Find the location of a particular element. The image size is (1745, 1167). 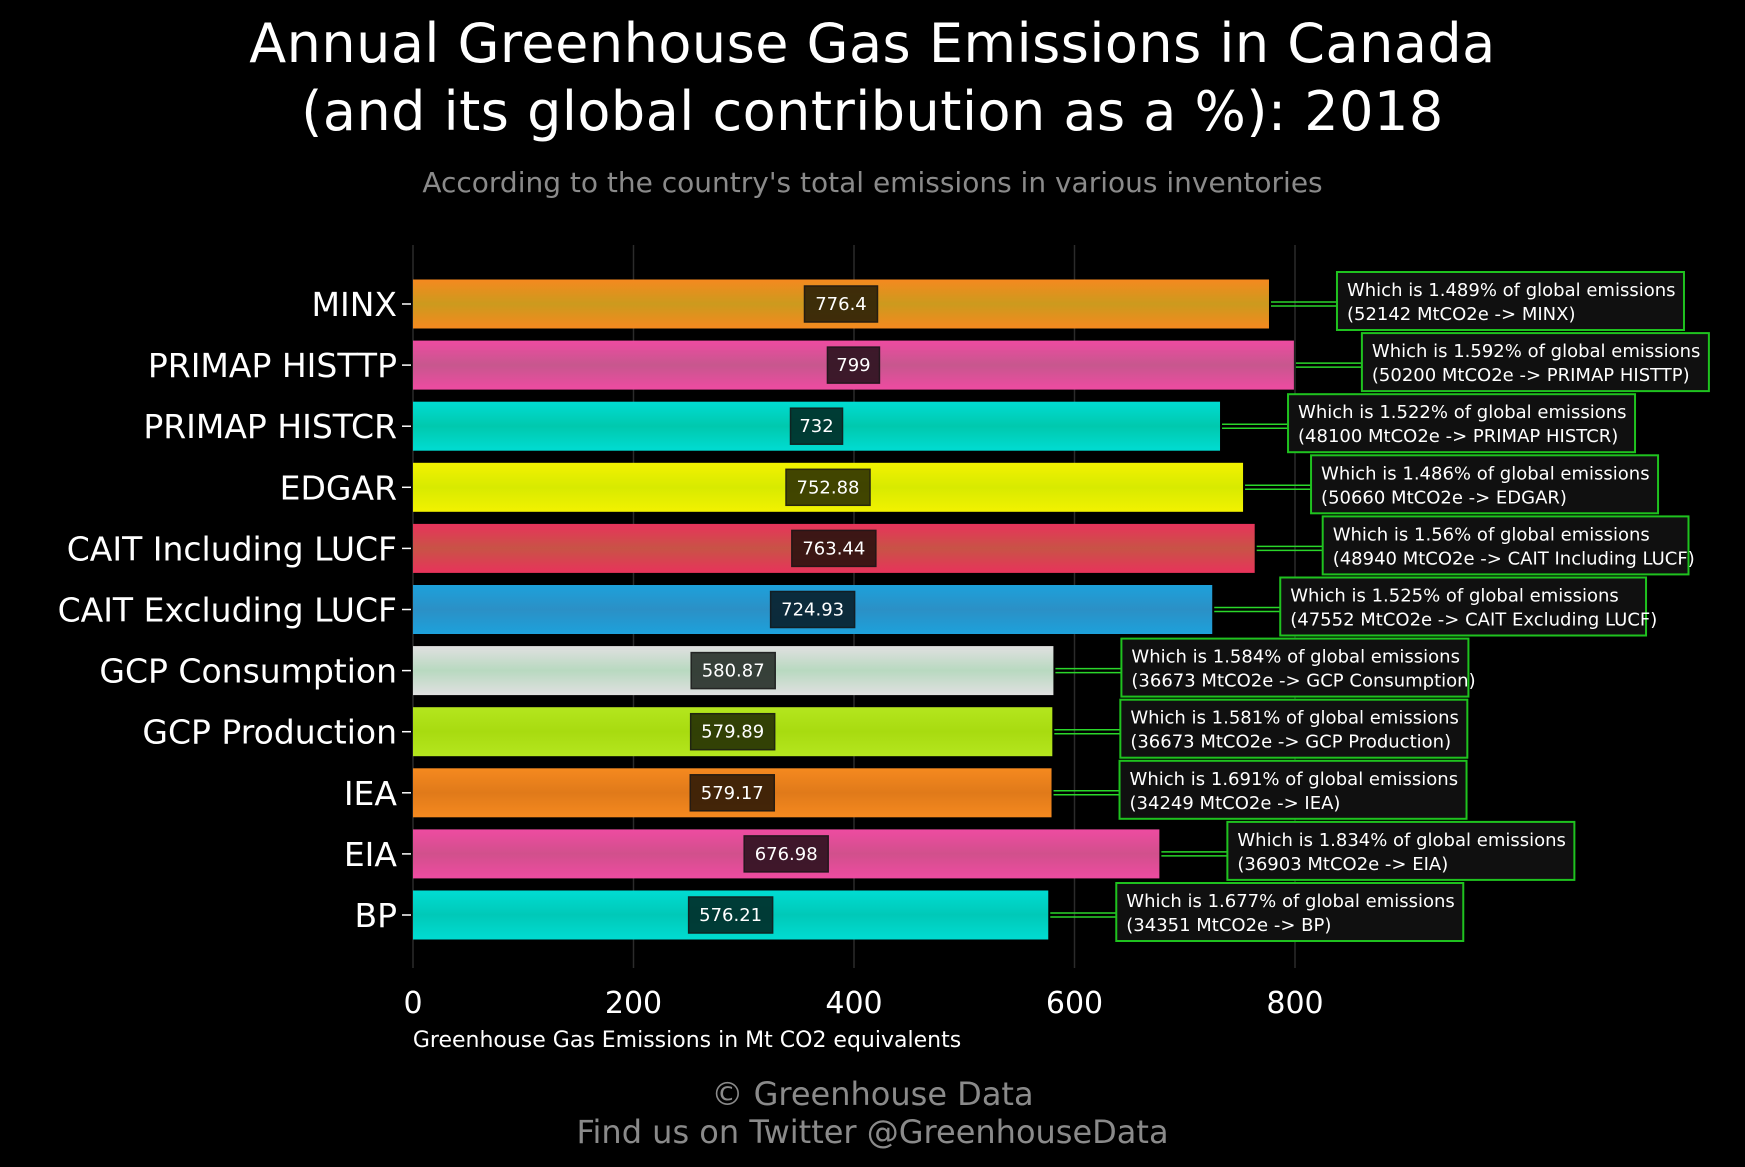

x-tick-label: 200 is located at coordinates (633, 1003).